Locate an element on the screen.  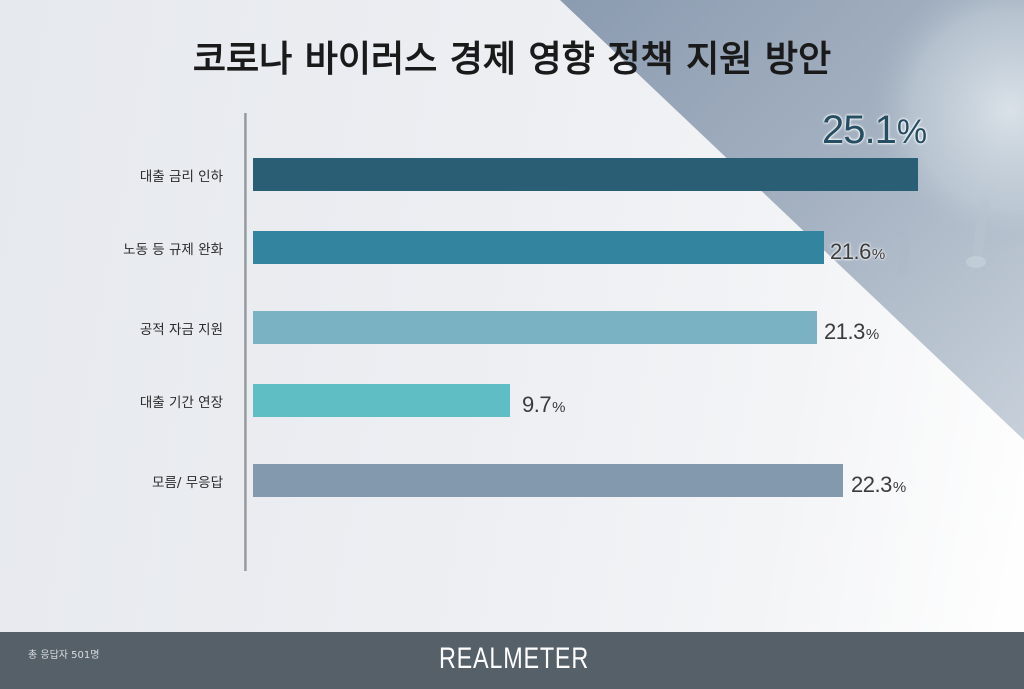
value-label: 21.6% is located at coordinates (857, 251).